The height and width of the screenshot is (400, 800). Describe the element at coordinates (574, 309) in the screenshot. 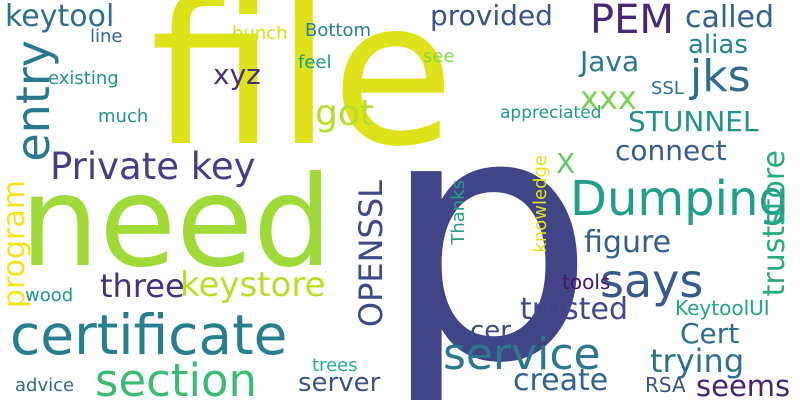

I see `word-trusted: trusted` at that location.